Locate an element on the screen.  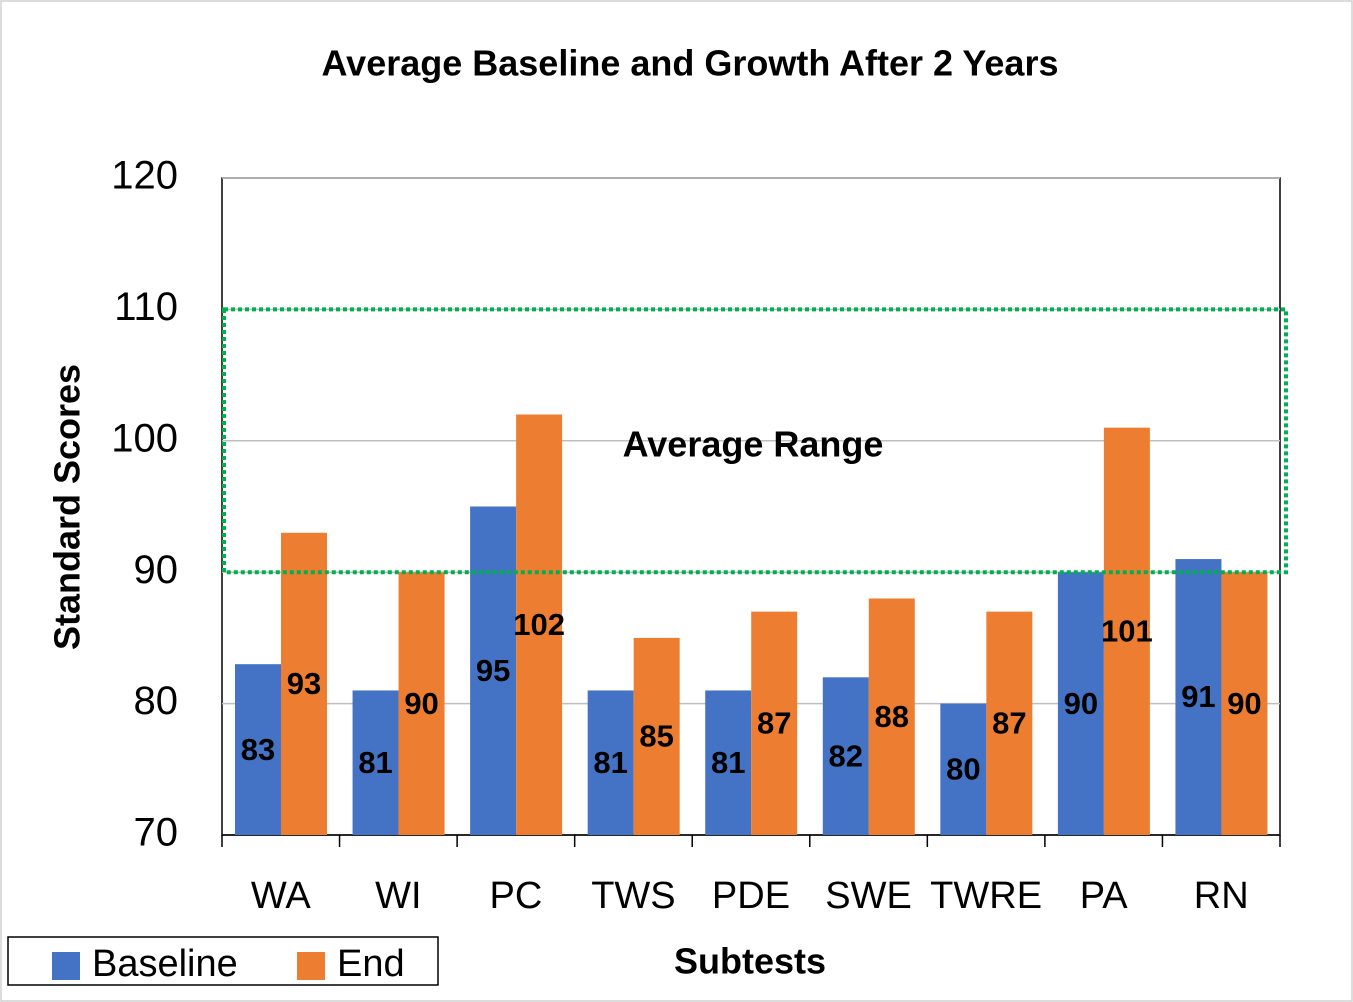
data-label: 93 is located at coordinates (304, 683).